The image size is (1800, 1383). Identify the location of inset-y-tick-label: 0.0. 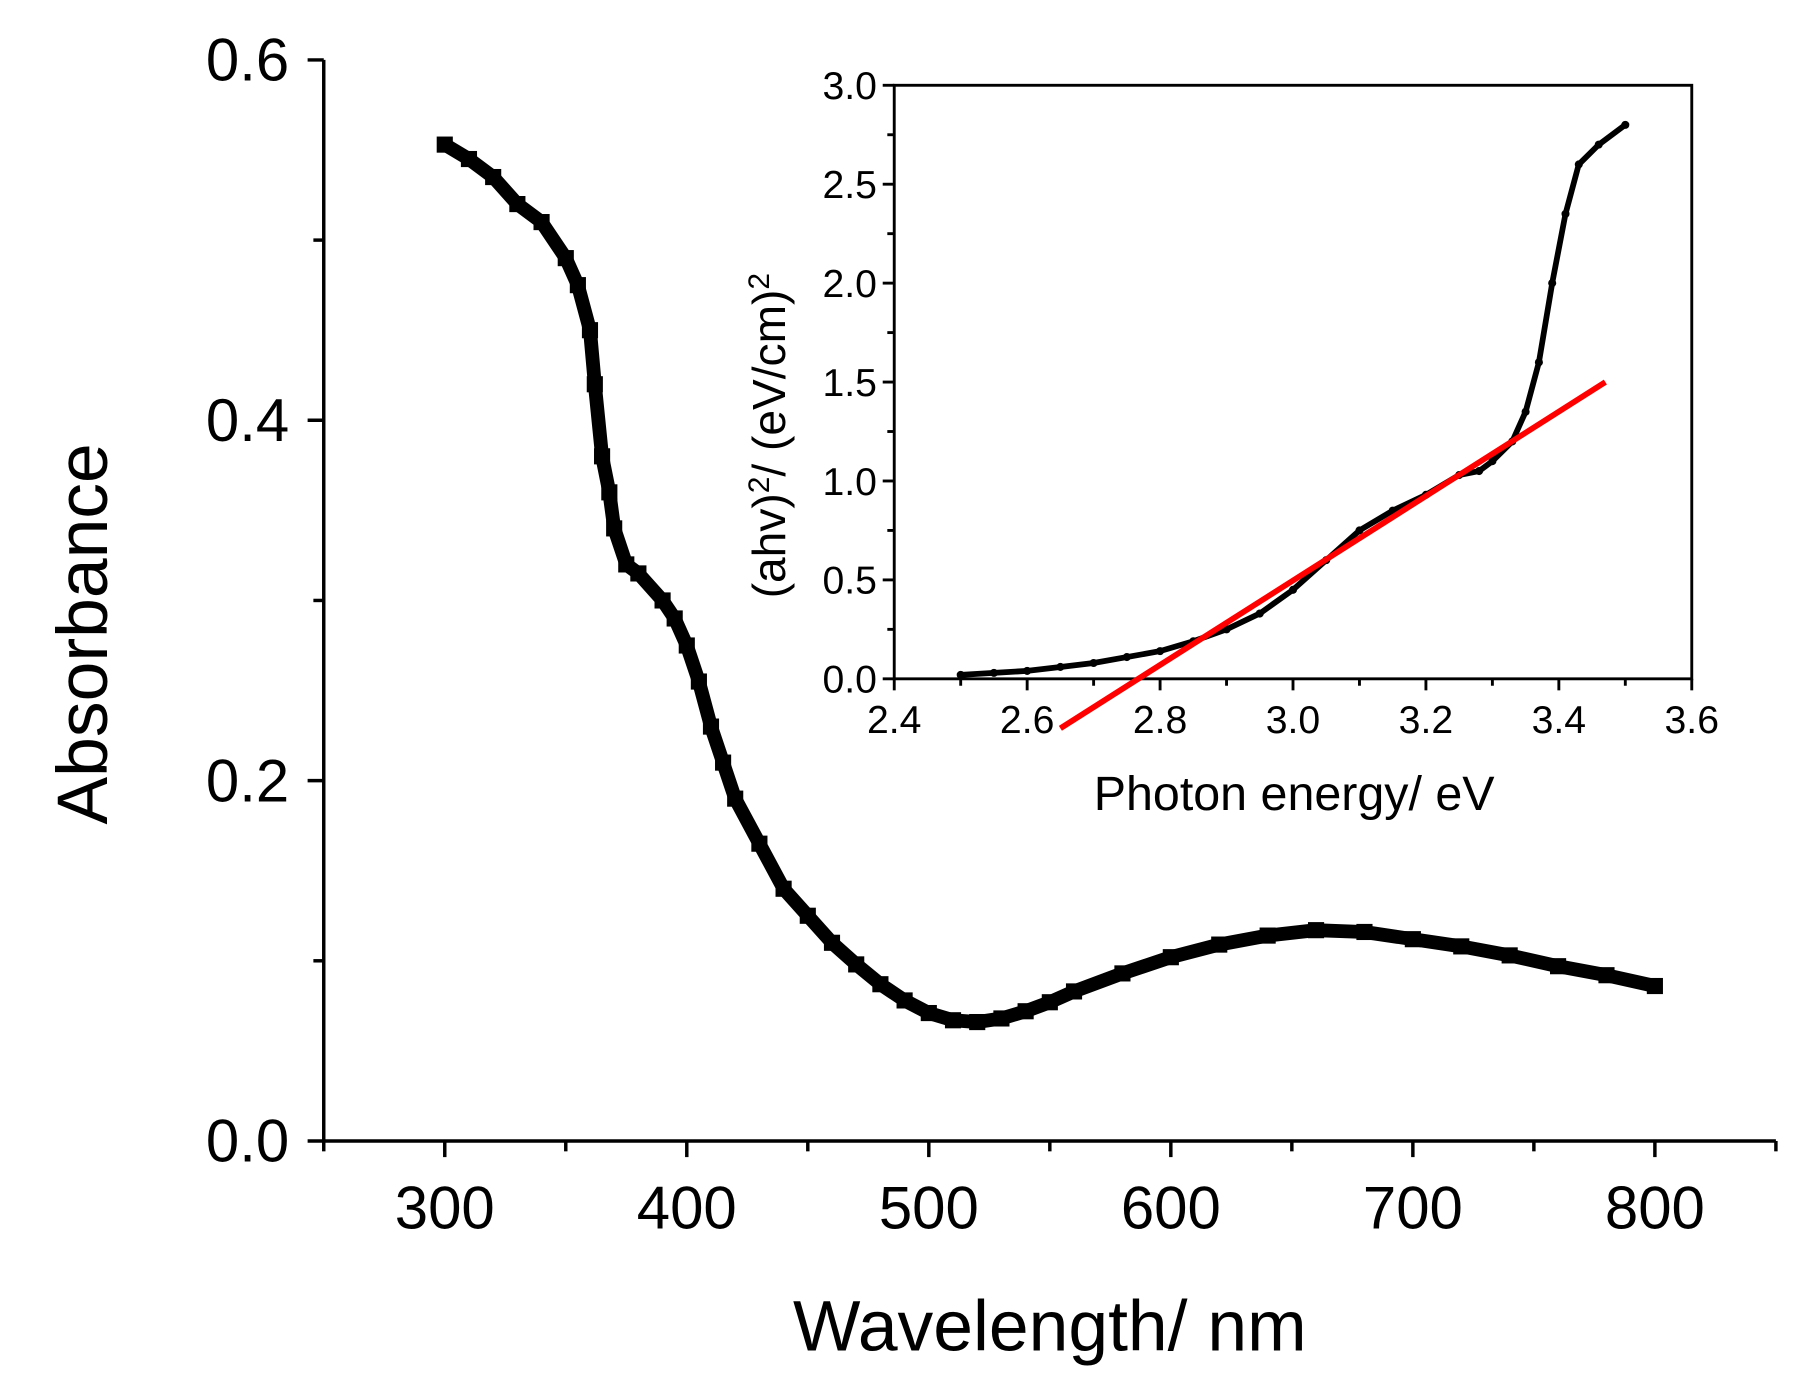
(849, 680).